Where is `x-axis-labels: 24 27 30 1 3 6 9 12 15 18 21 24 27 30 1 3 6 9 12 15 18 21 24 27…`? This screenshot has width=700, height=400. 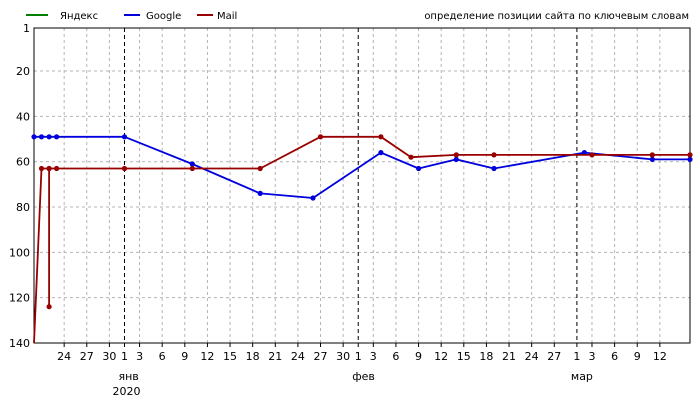
x-axis-labels: 24 27 30 1 3 6 9 12 15 18 21 24 27 30 1 3 6 9 12 15 18 21 24 27… is located at coordinates (362, 356).